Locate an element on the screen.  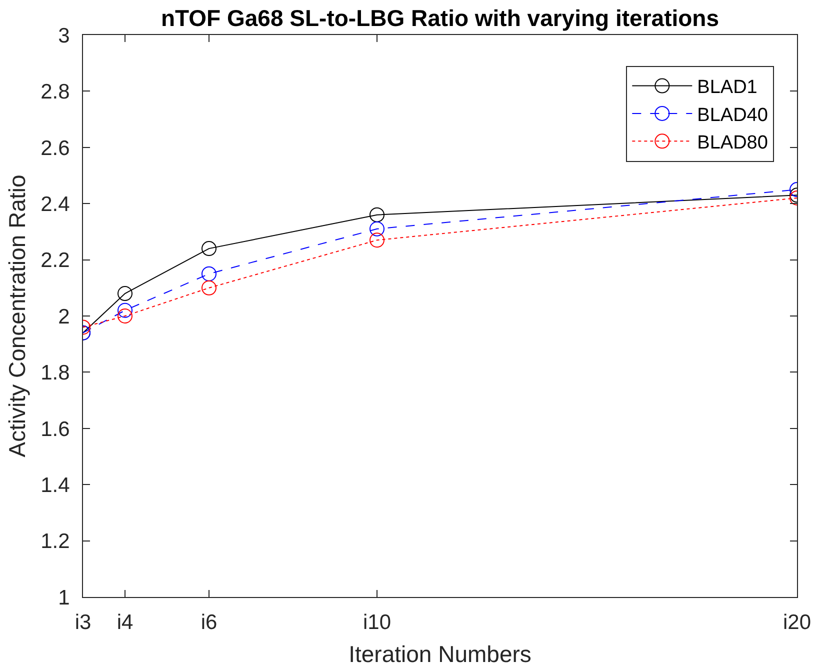
y-tick-label: 2 is located at coordinates (64, 316).